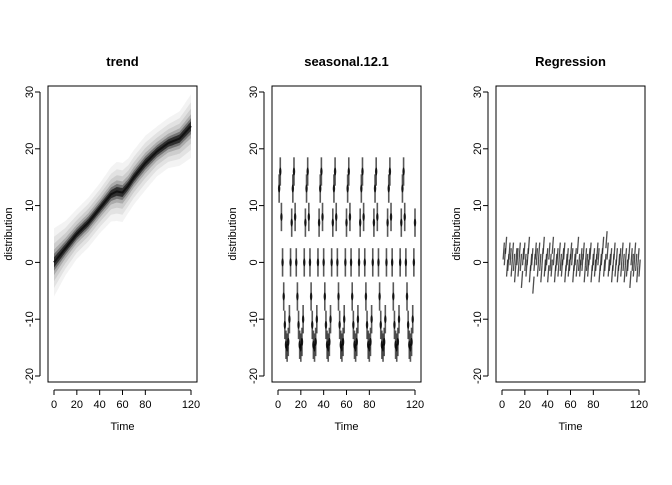 This screenshot has height=485, width=672. I want to click on x-tick-label: 40, so click(548, 405).